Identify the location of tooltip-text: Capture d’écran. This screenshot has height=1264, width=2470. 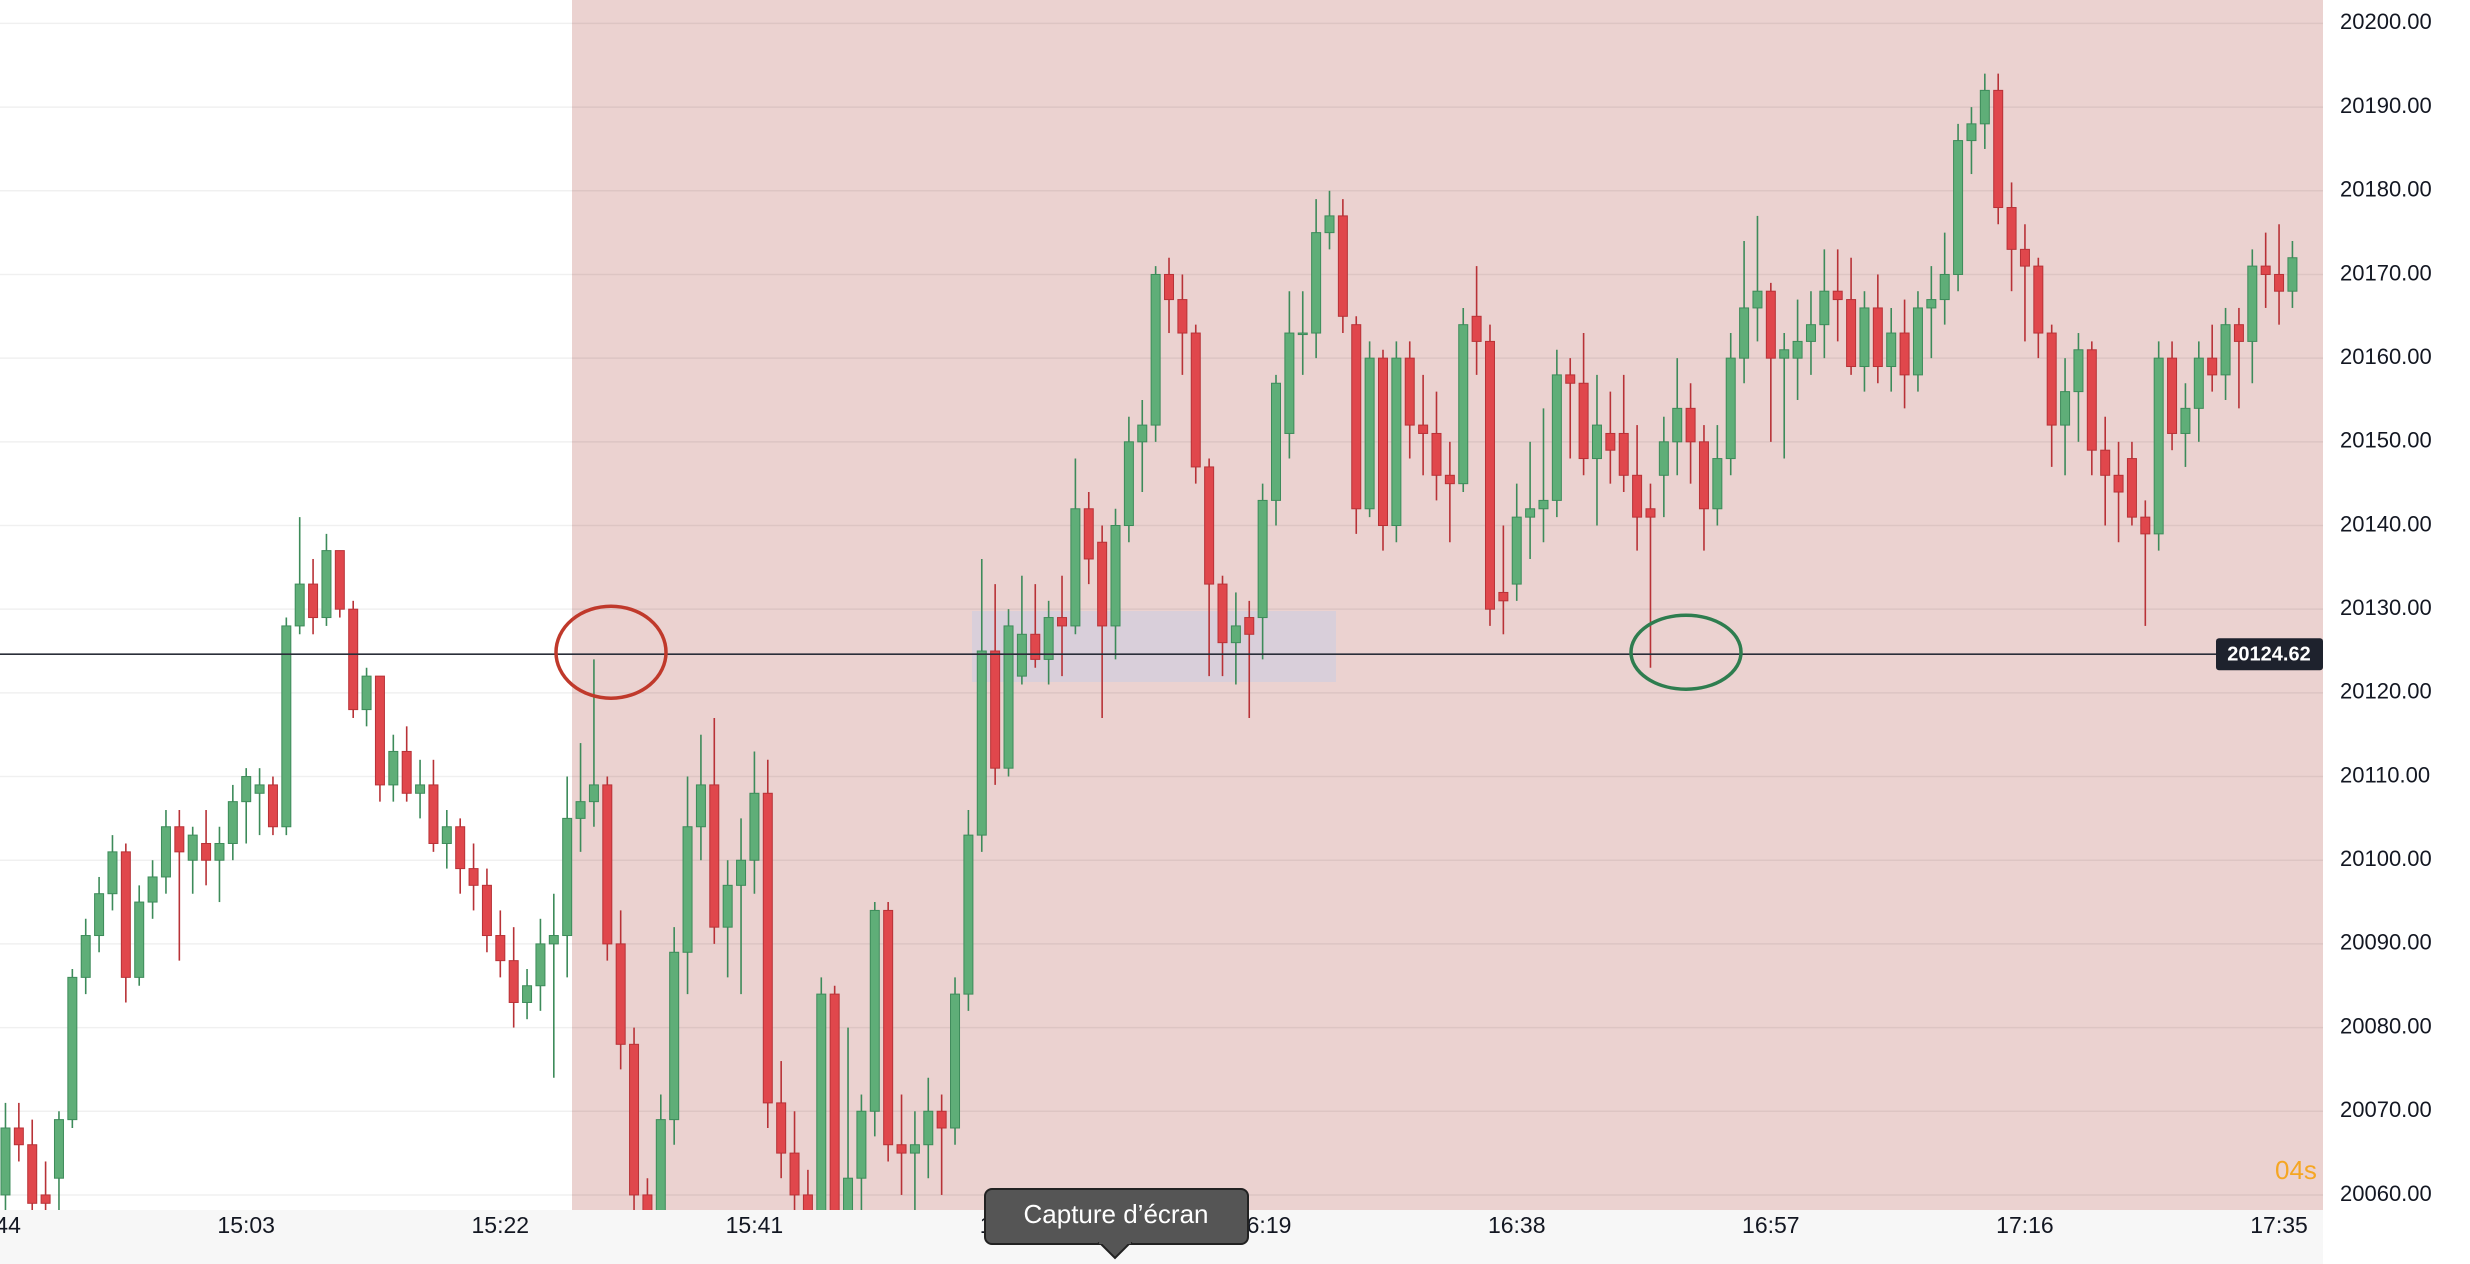
(1116, 1214).